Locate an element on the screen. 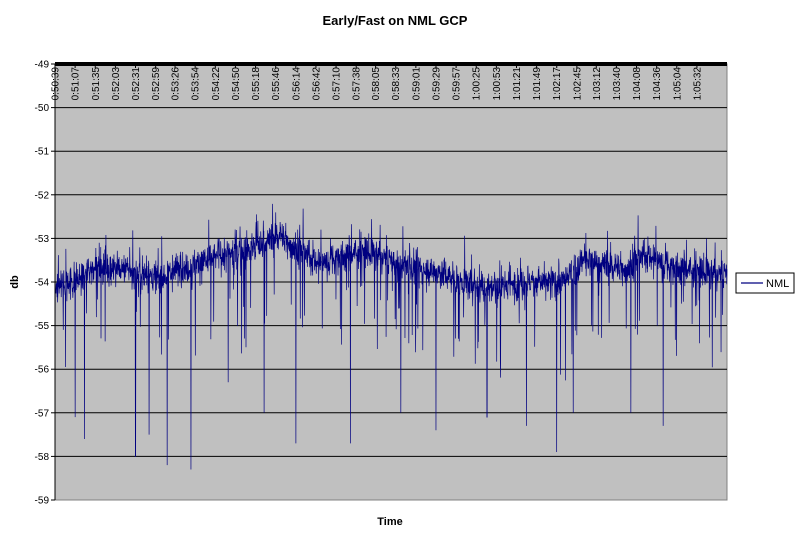 Image resolution: width=800 pixels, height=543 pixels. x-tick-label: 0:50:39 is located at coordinates (56, 84).